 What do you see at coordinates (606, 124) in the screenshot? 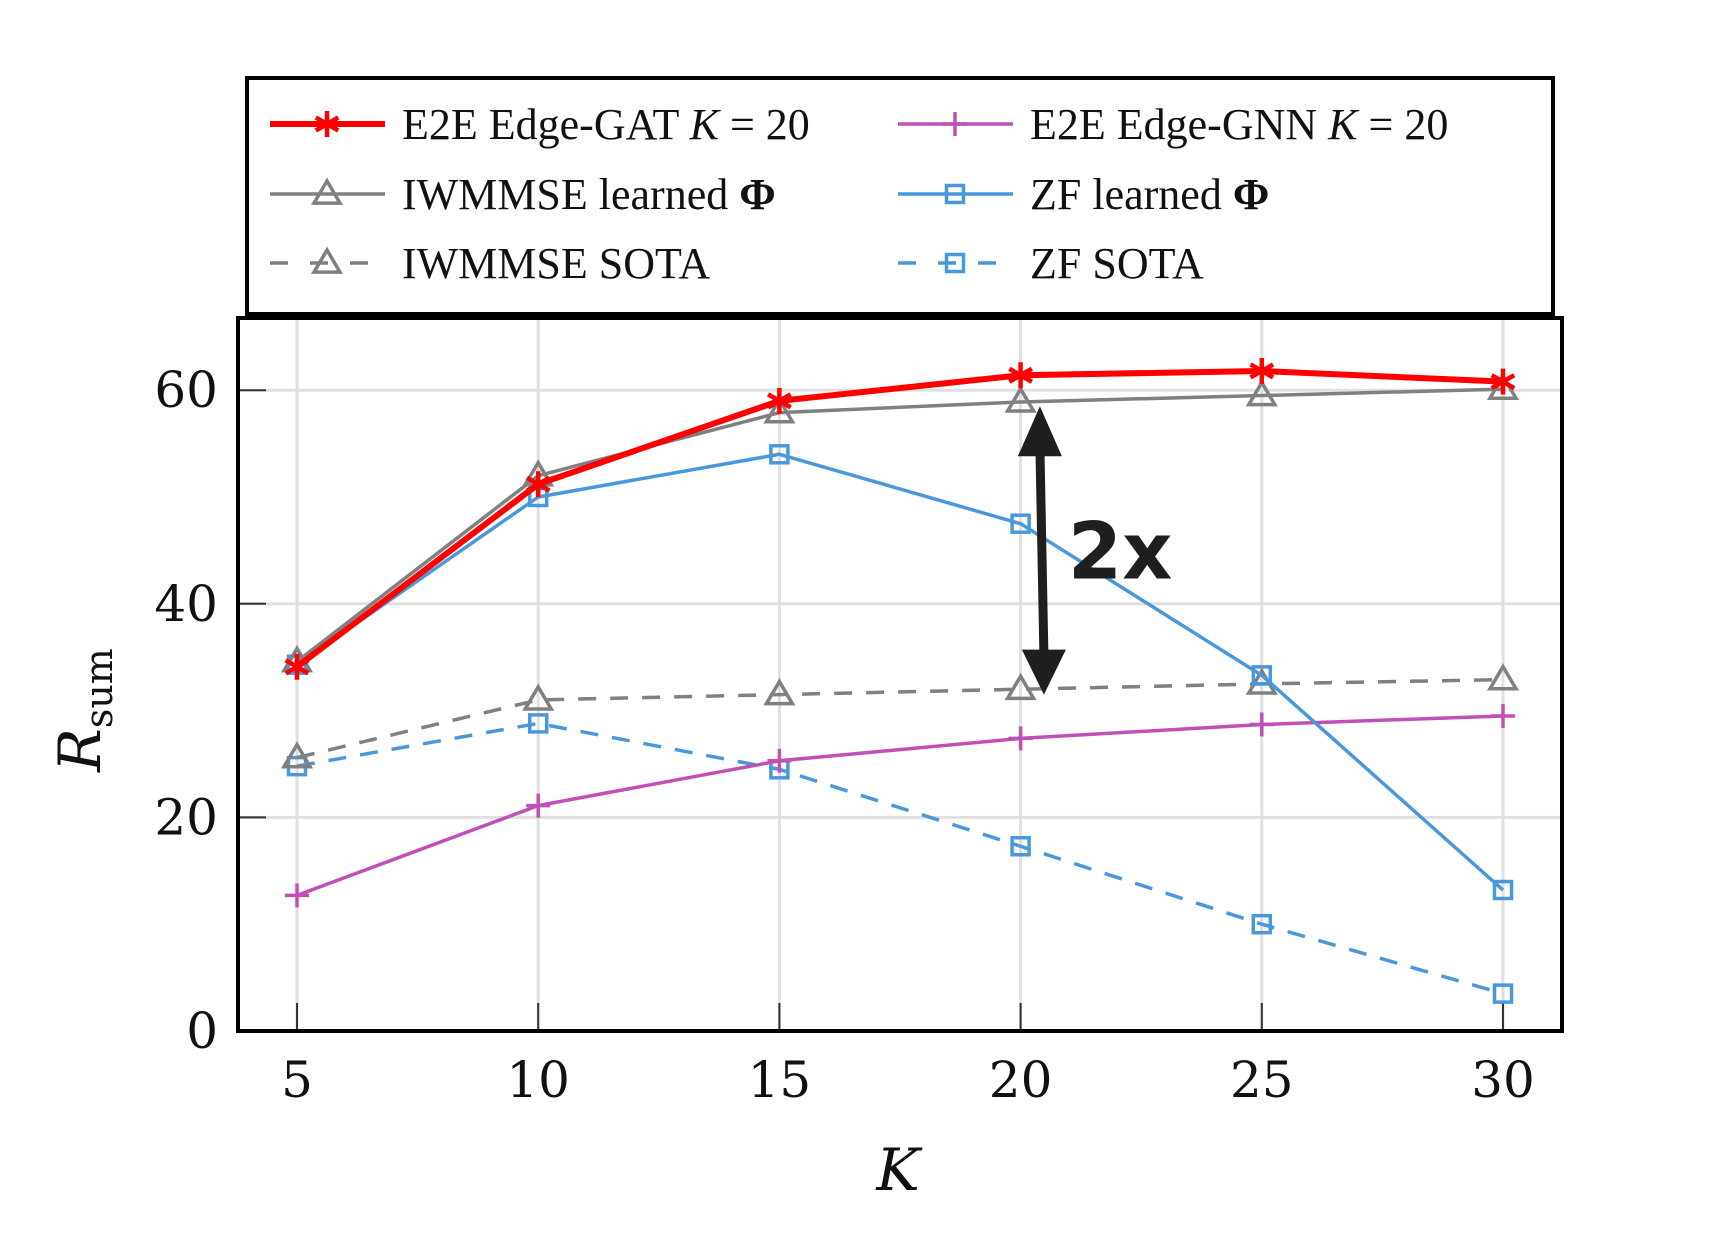
I see `legend-label: E2E Edge-GAT K = 20` at bounding box center [606, 124].